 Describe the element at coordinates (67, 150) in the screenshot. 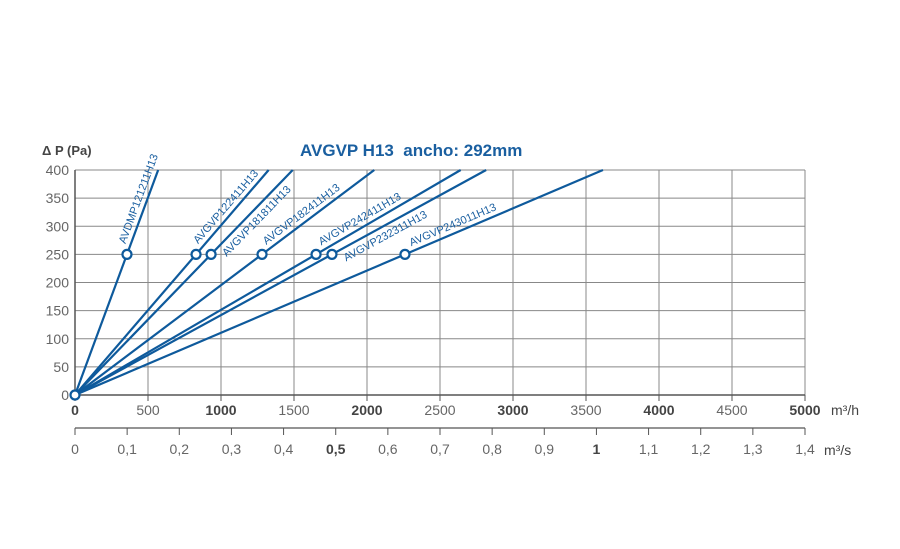

I see `y-axis-label: Δ P (Pa)` at that location.